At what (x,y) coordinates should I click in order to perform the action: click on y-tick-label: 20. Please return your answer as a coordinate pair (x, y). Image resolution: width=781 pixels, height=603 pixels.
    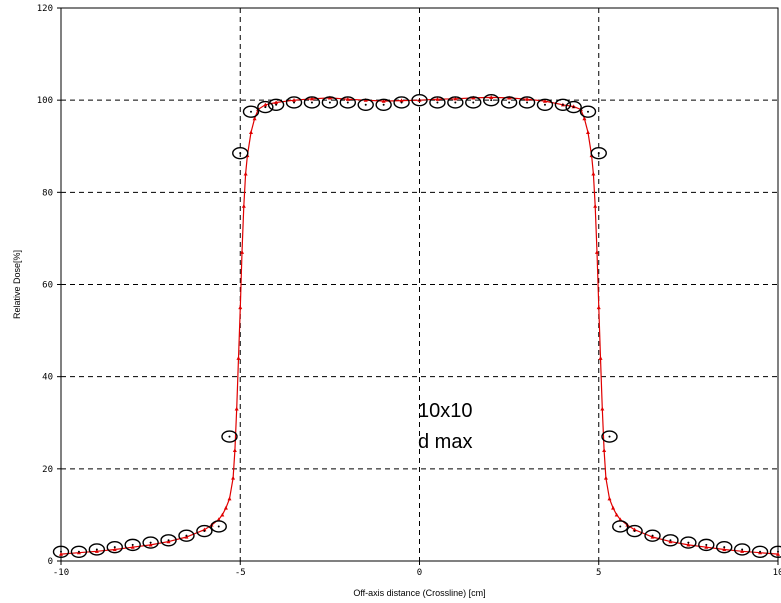
    Looking at the image, I should click on (47, 470).